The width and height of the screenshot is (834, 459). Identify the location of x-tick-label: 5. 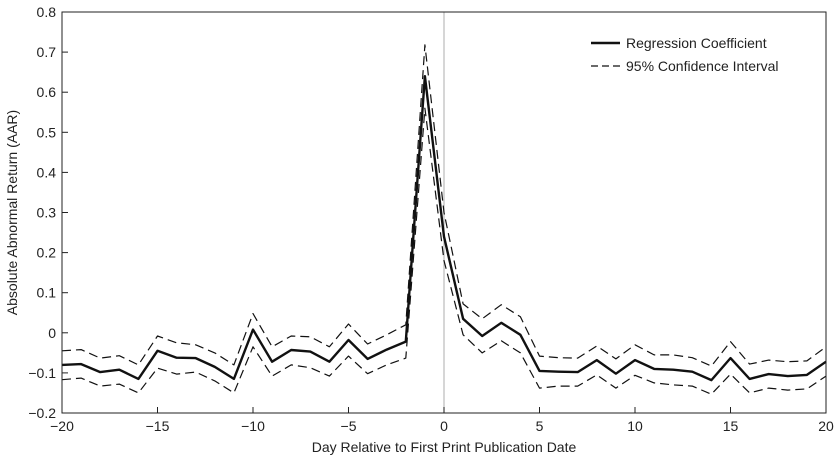
(540, 426).